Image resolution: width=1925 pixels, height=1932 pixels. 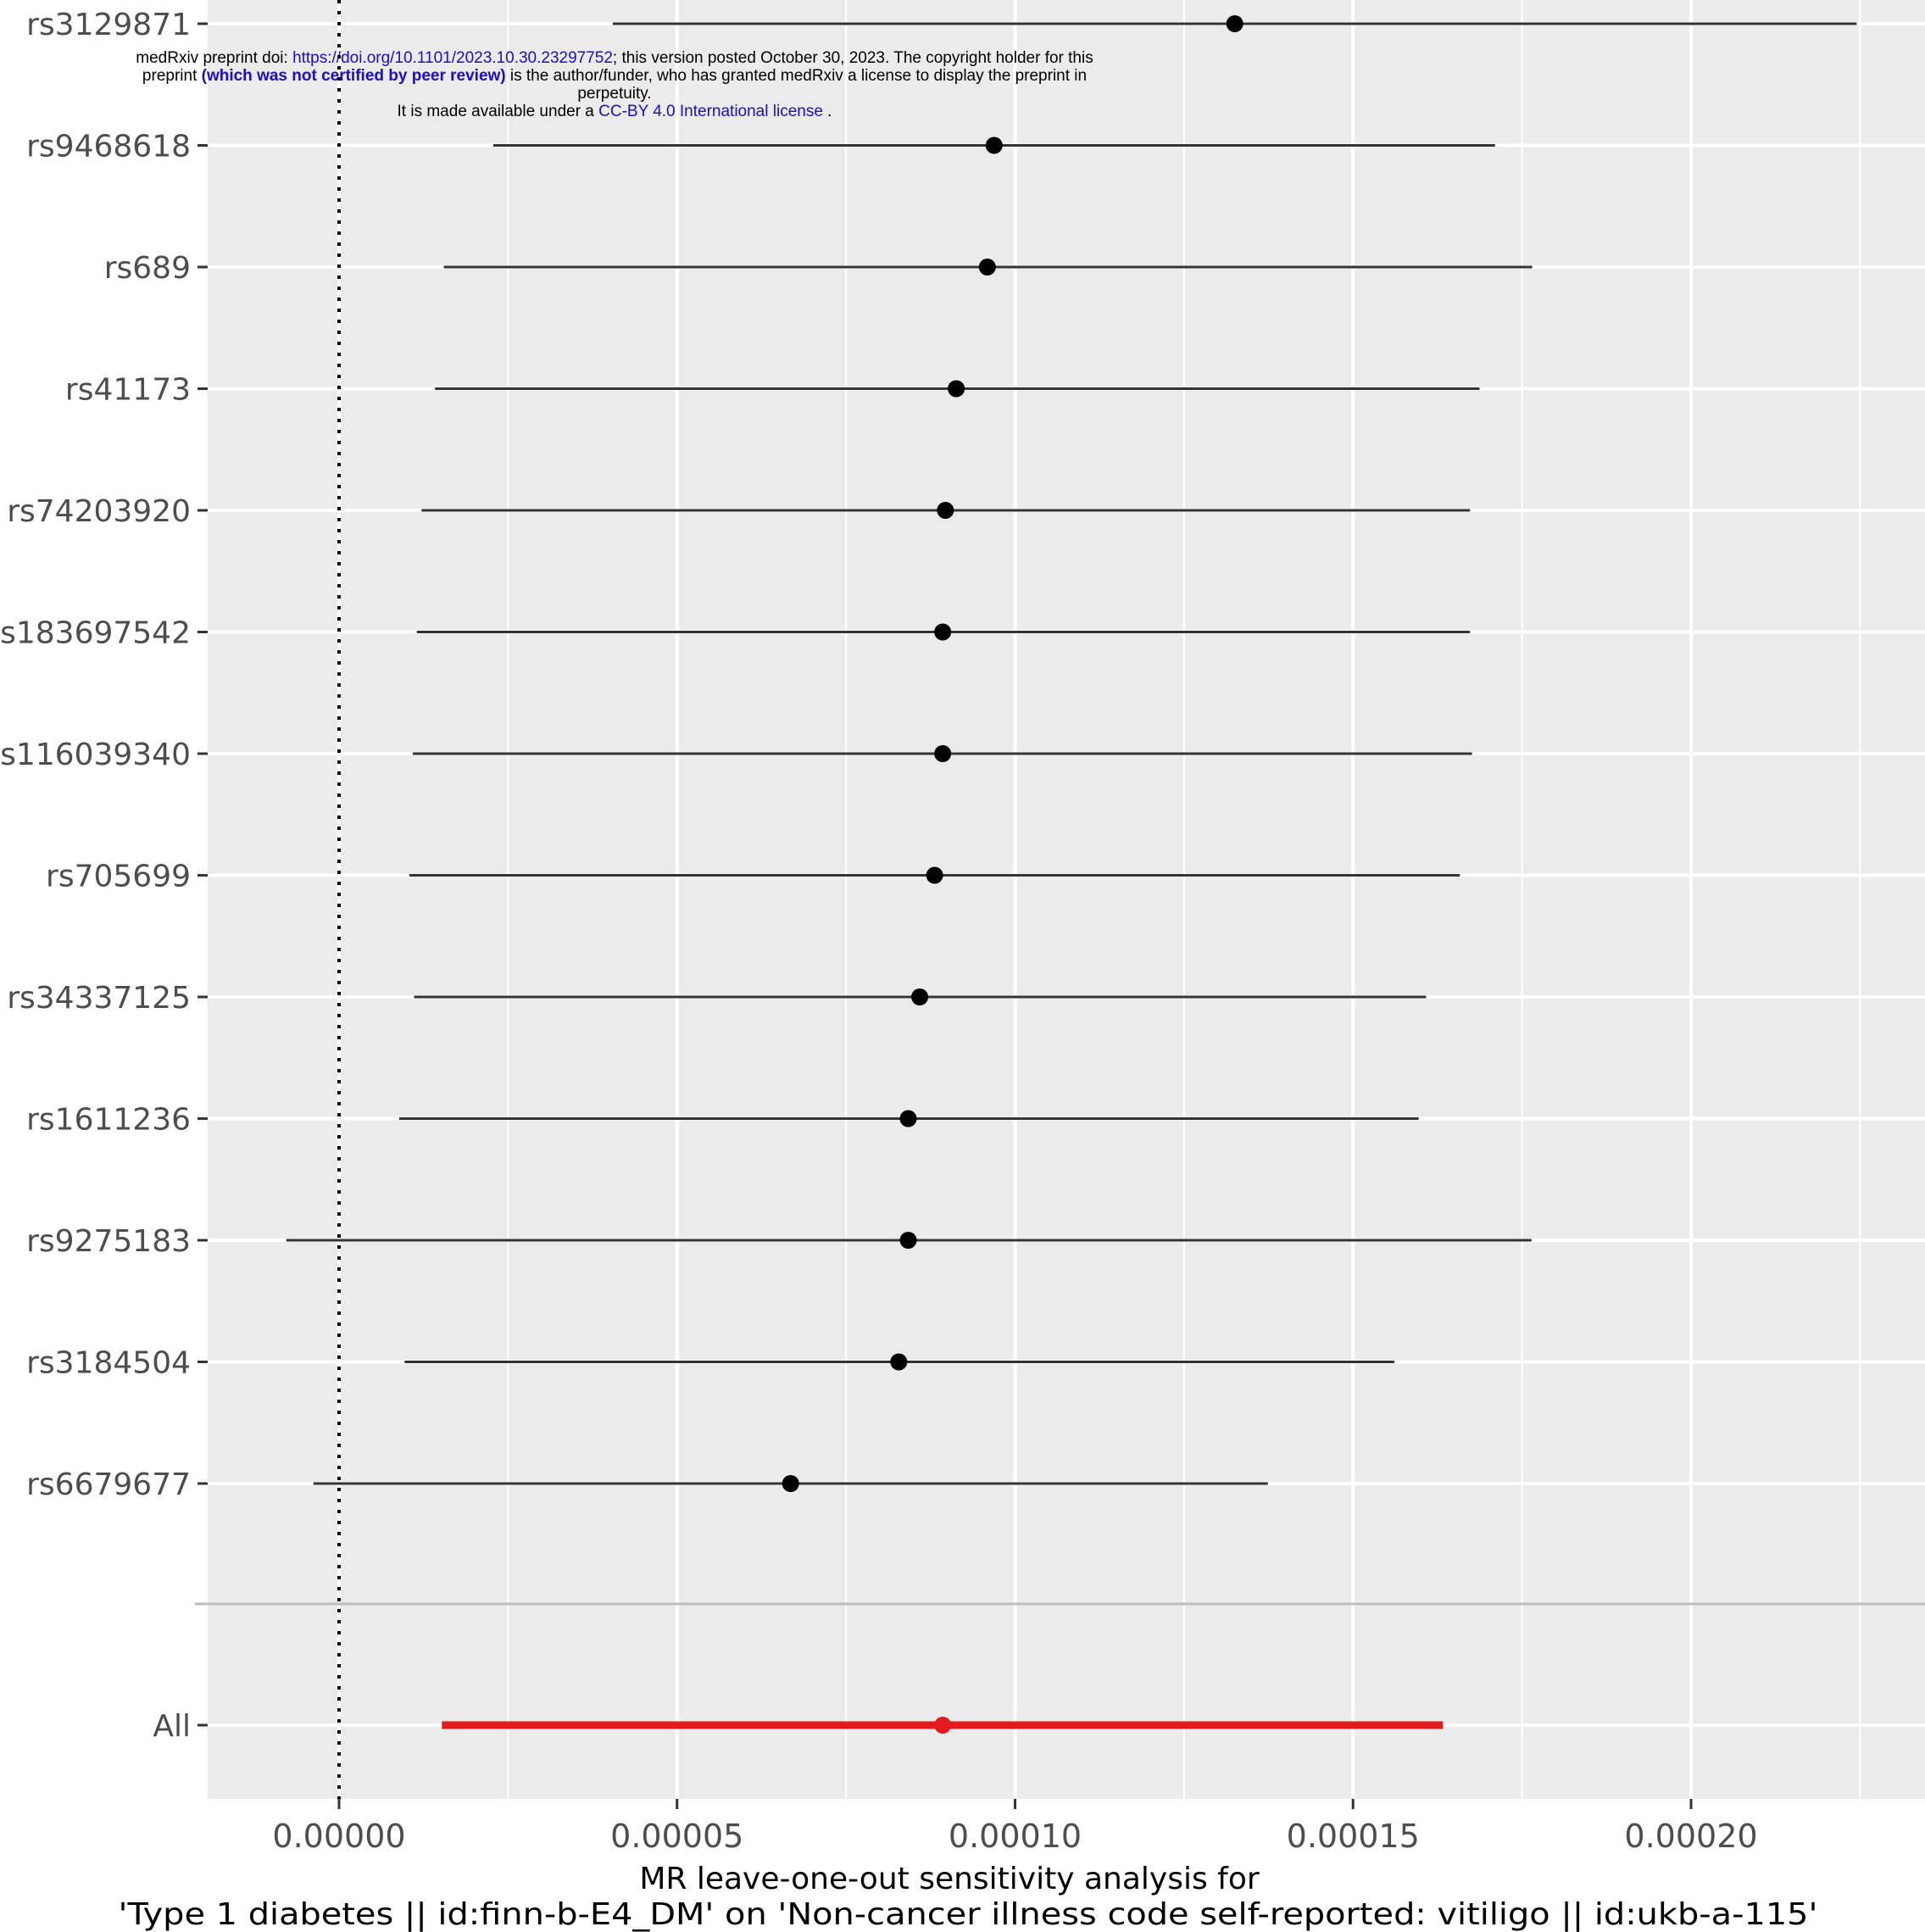 What do you see at coordinates (827, 111) in the screenshot?
I see `banner-available-suffix: .` at bounding box center [827, 111].